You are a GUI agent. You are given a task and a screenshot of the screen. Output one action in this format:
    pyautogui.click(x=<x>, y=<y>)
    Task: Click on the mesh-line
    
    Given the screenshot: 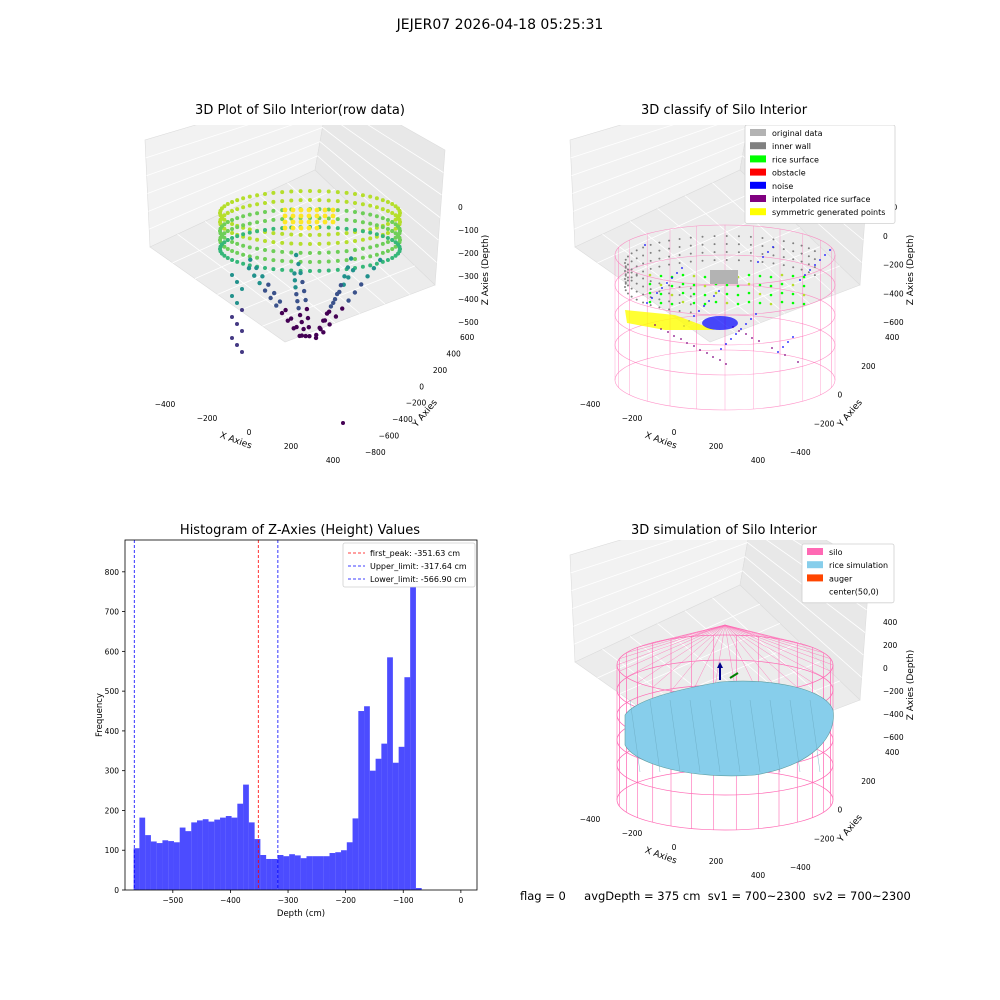 What is the action you would take?
    pyautogui.click(x=655, y=736)
    